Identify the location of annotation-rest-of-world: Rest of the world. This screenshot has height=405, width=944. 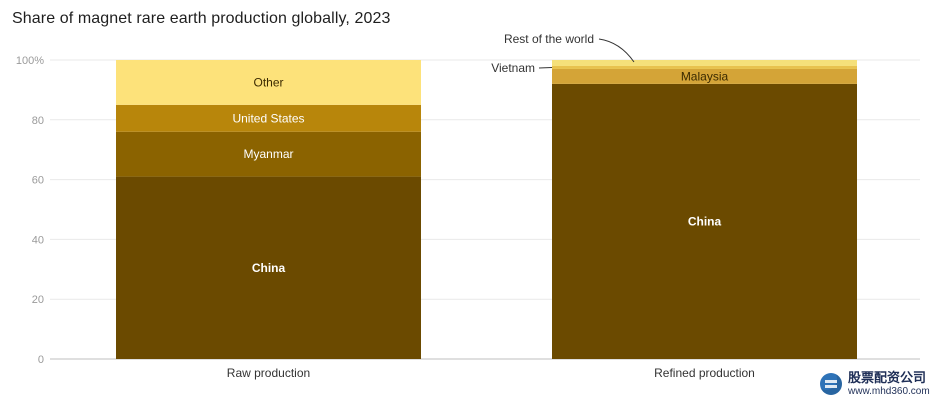
(549, 39).